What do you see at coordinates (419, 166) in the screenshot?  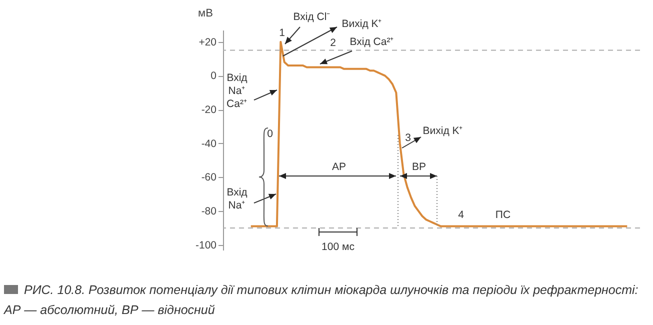 I see `annotation: ВР` at bounding box center [419, 166].